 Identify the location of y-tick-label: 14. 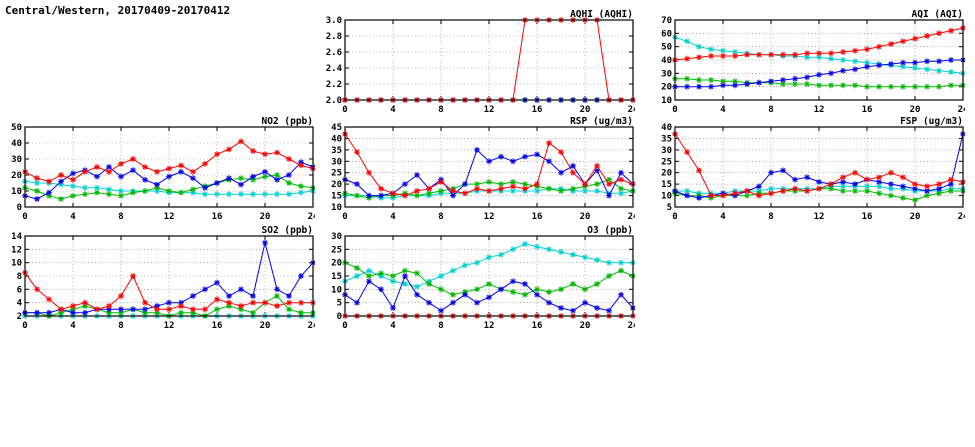
(16, 237).